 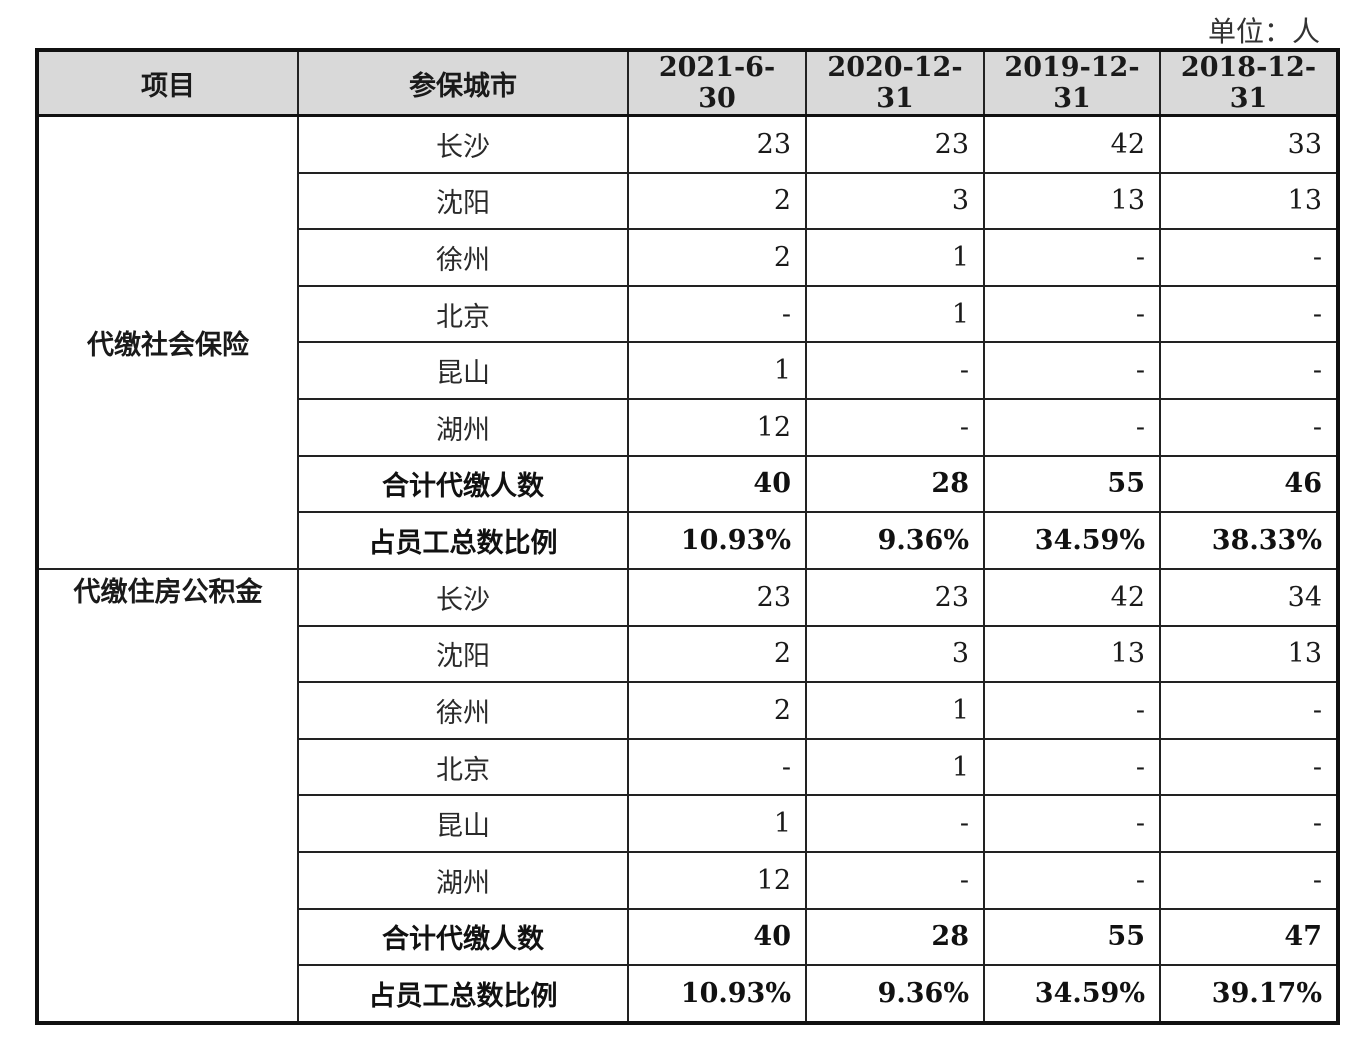 What do you see at coordinates (1249, 994) in the screenshot?
I see `value-2018-12-31: 39.17%` at bounding box center [1249, 994].